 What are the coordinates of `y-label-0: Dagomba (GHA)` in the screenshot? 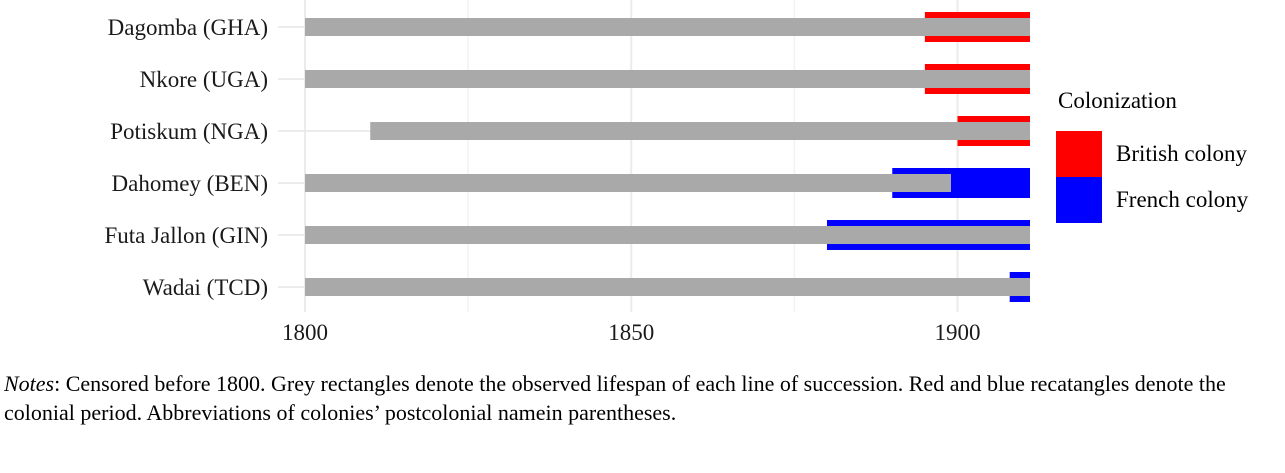 It's located at (188, 27).